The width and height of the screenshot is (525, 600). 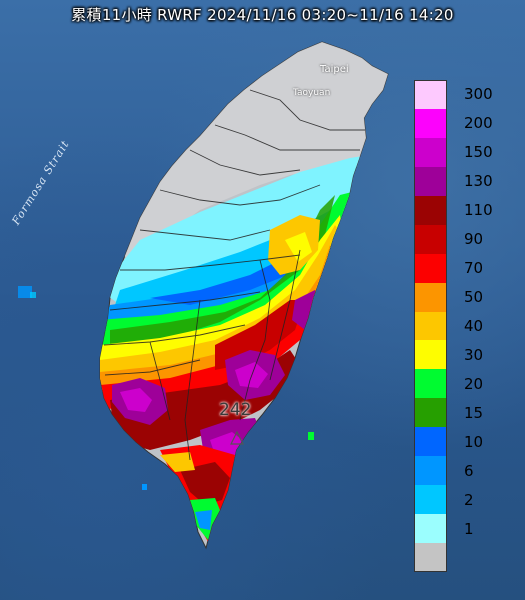 I want to click on legend-row: 130, so click(x=466, y=181).